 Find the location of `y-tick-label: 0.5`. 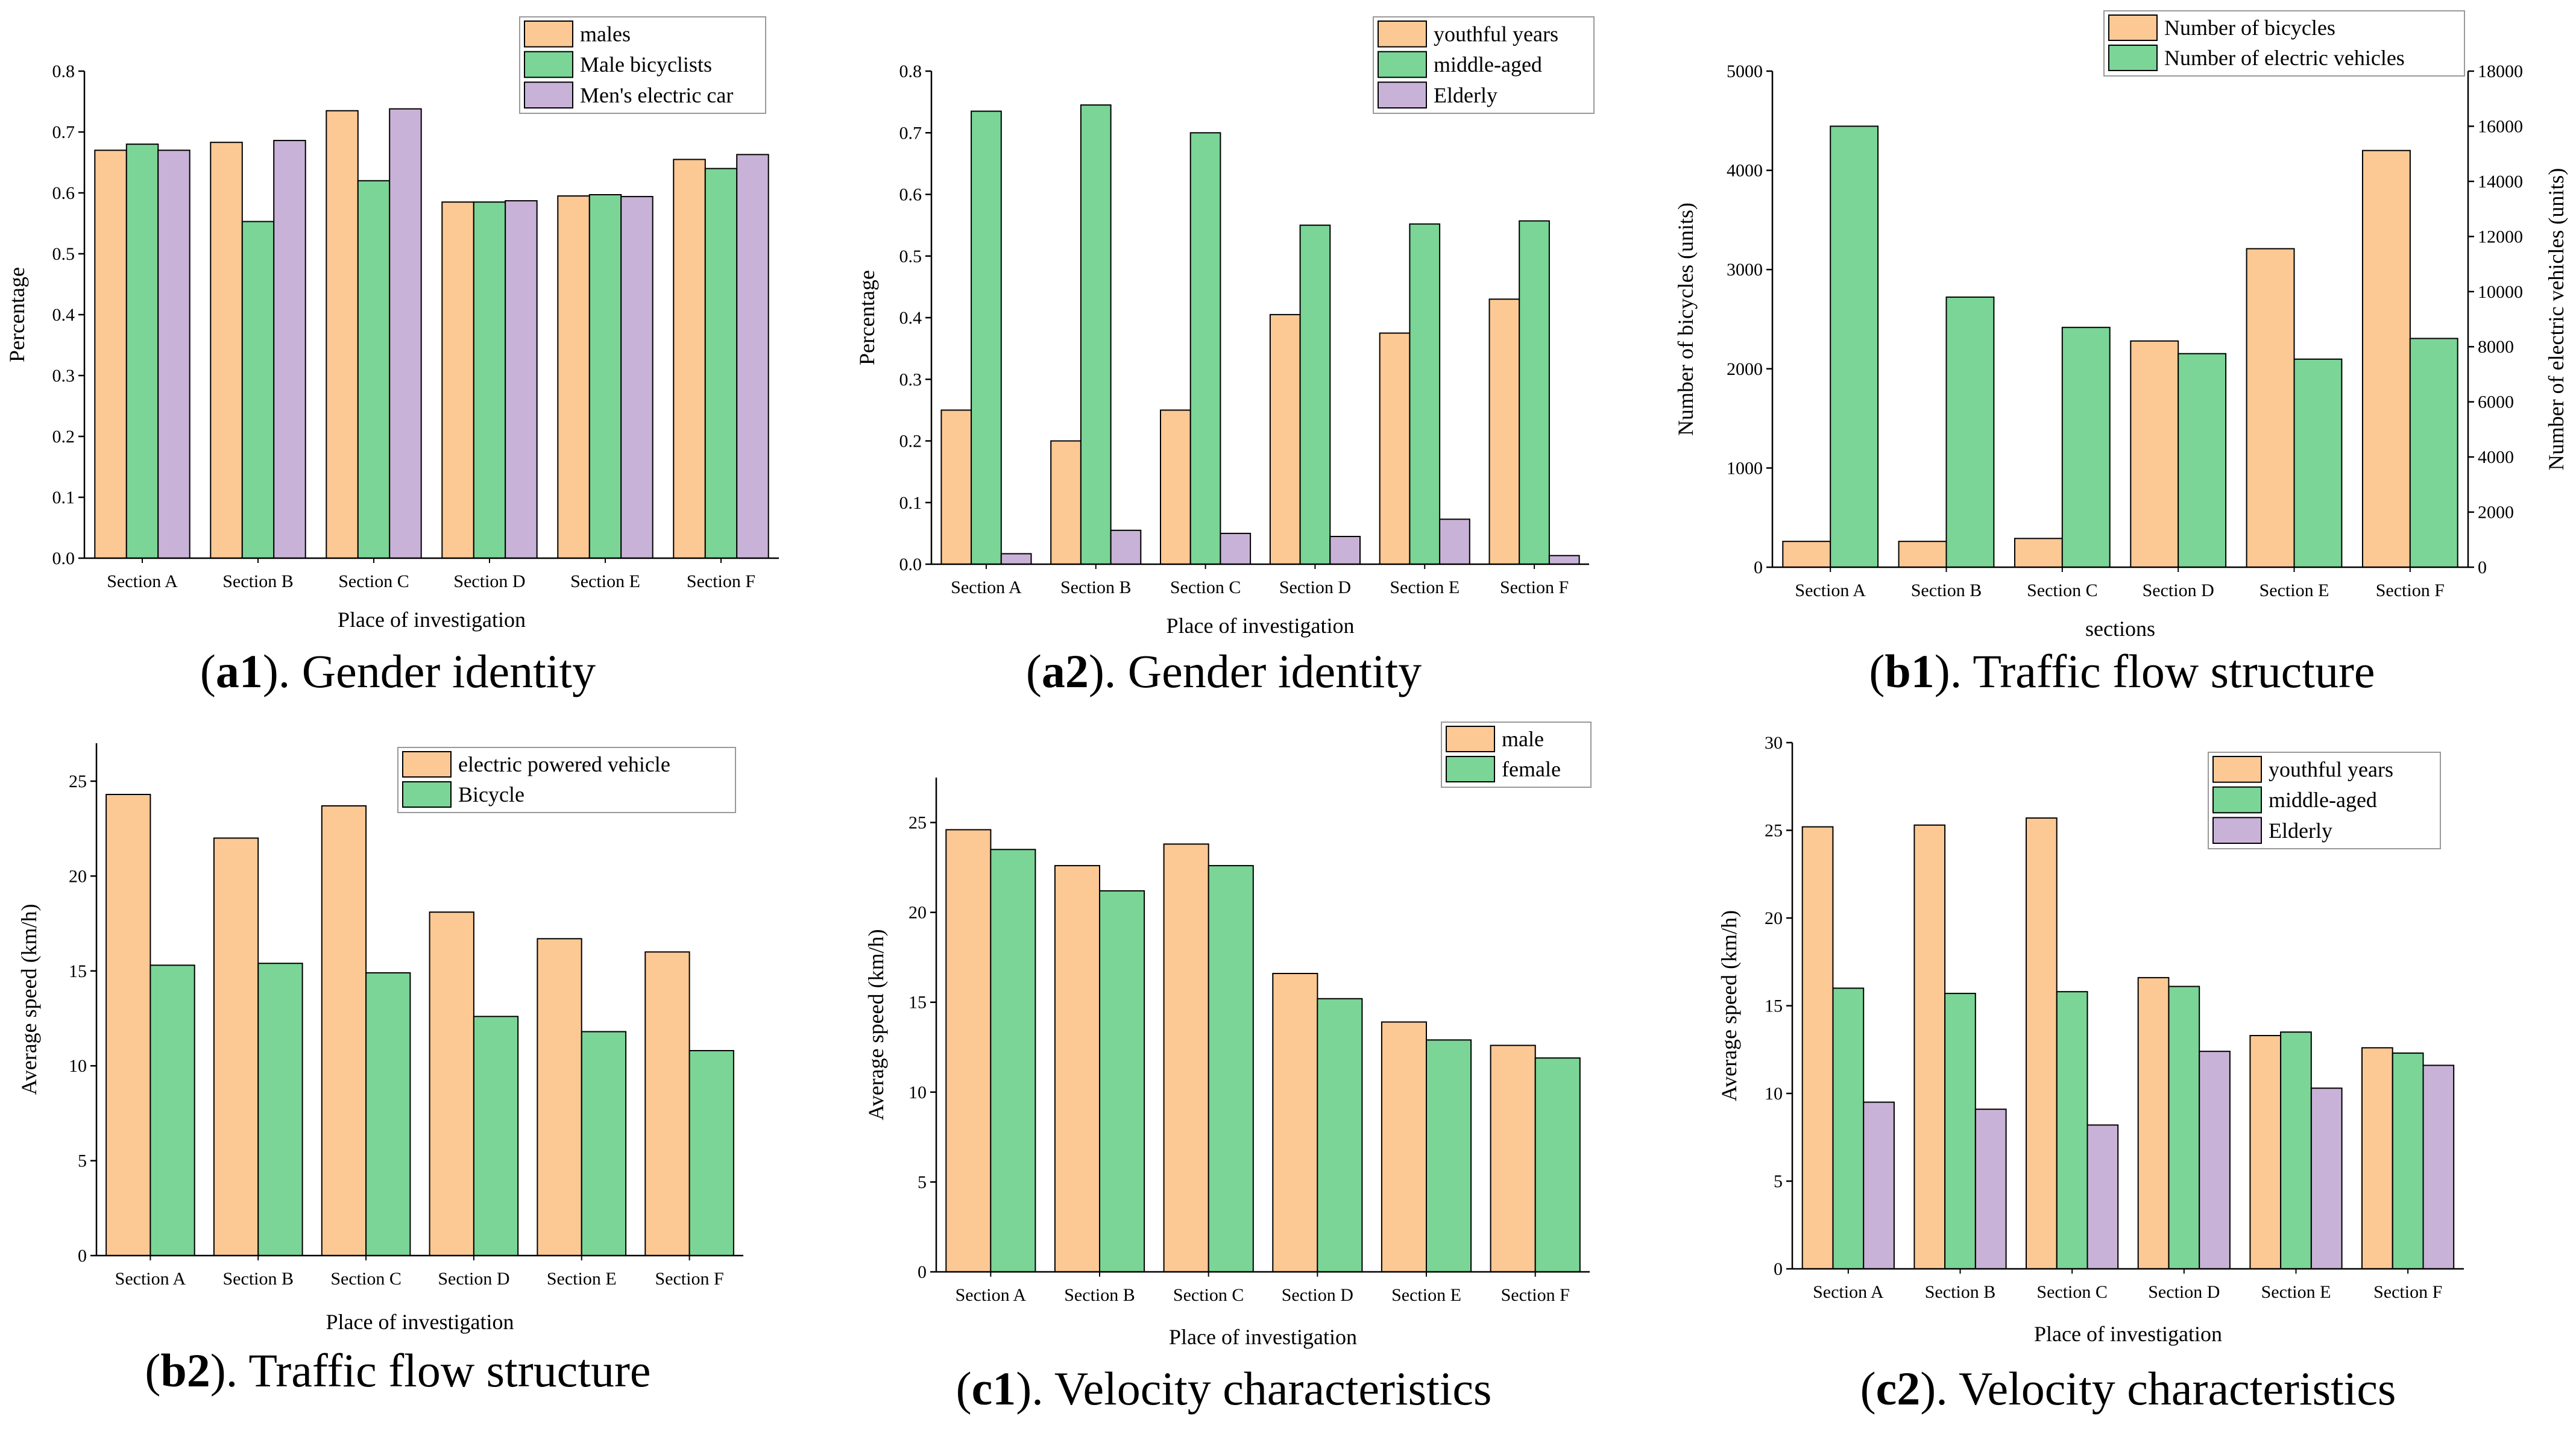

y-tick-label: 0.5 is located at coordinates (63, 254).